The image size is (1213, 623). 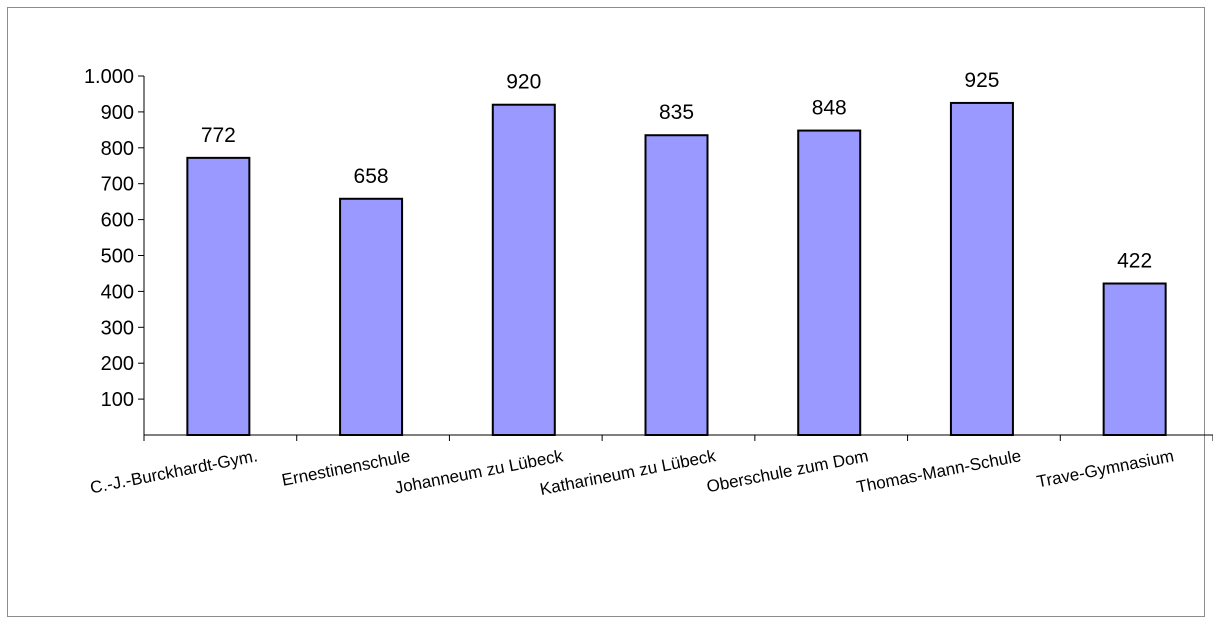 What do you see at coordinates (346, 468) in the screenshot?
I see `category-label: Ernestinenschule` at bounding box center [346, 468].